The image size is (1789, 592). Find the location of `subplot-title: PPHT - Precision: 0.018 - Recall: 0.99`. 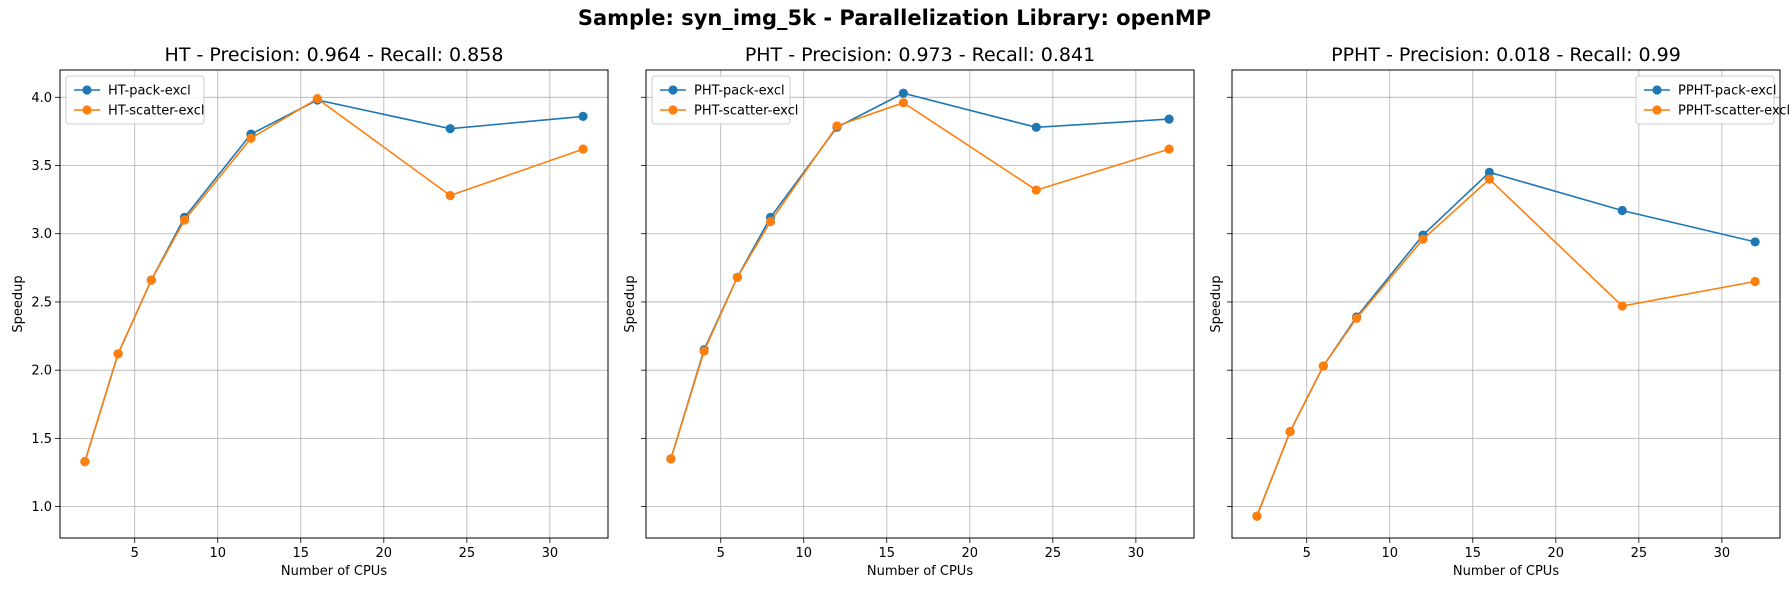

subplot-title: PPHT - Precision: 0.018 - Recall: 0.99 is located at coordinates (1506, 55).